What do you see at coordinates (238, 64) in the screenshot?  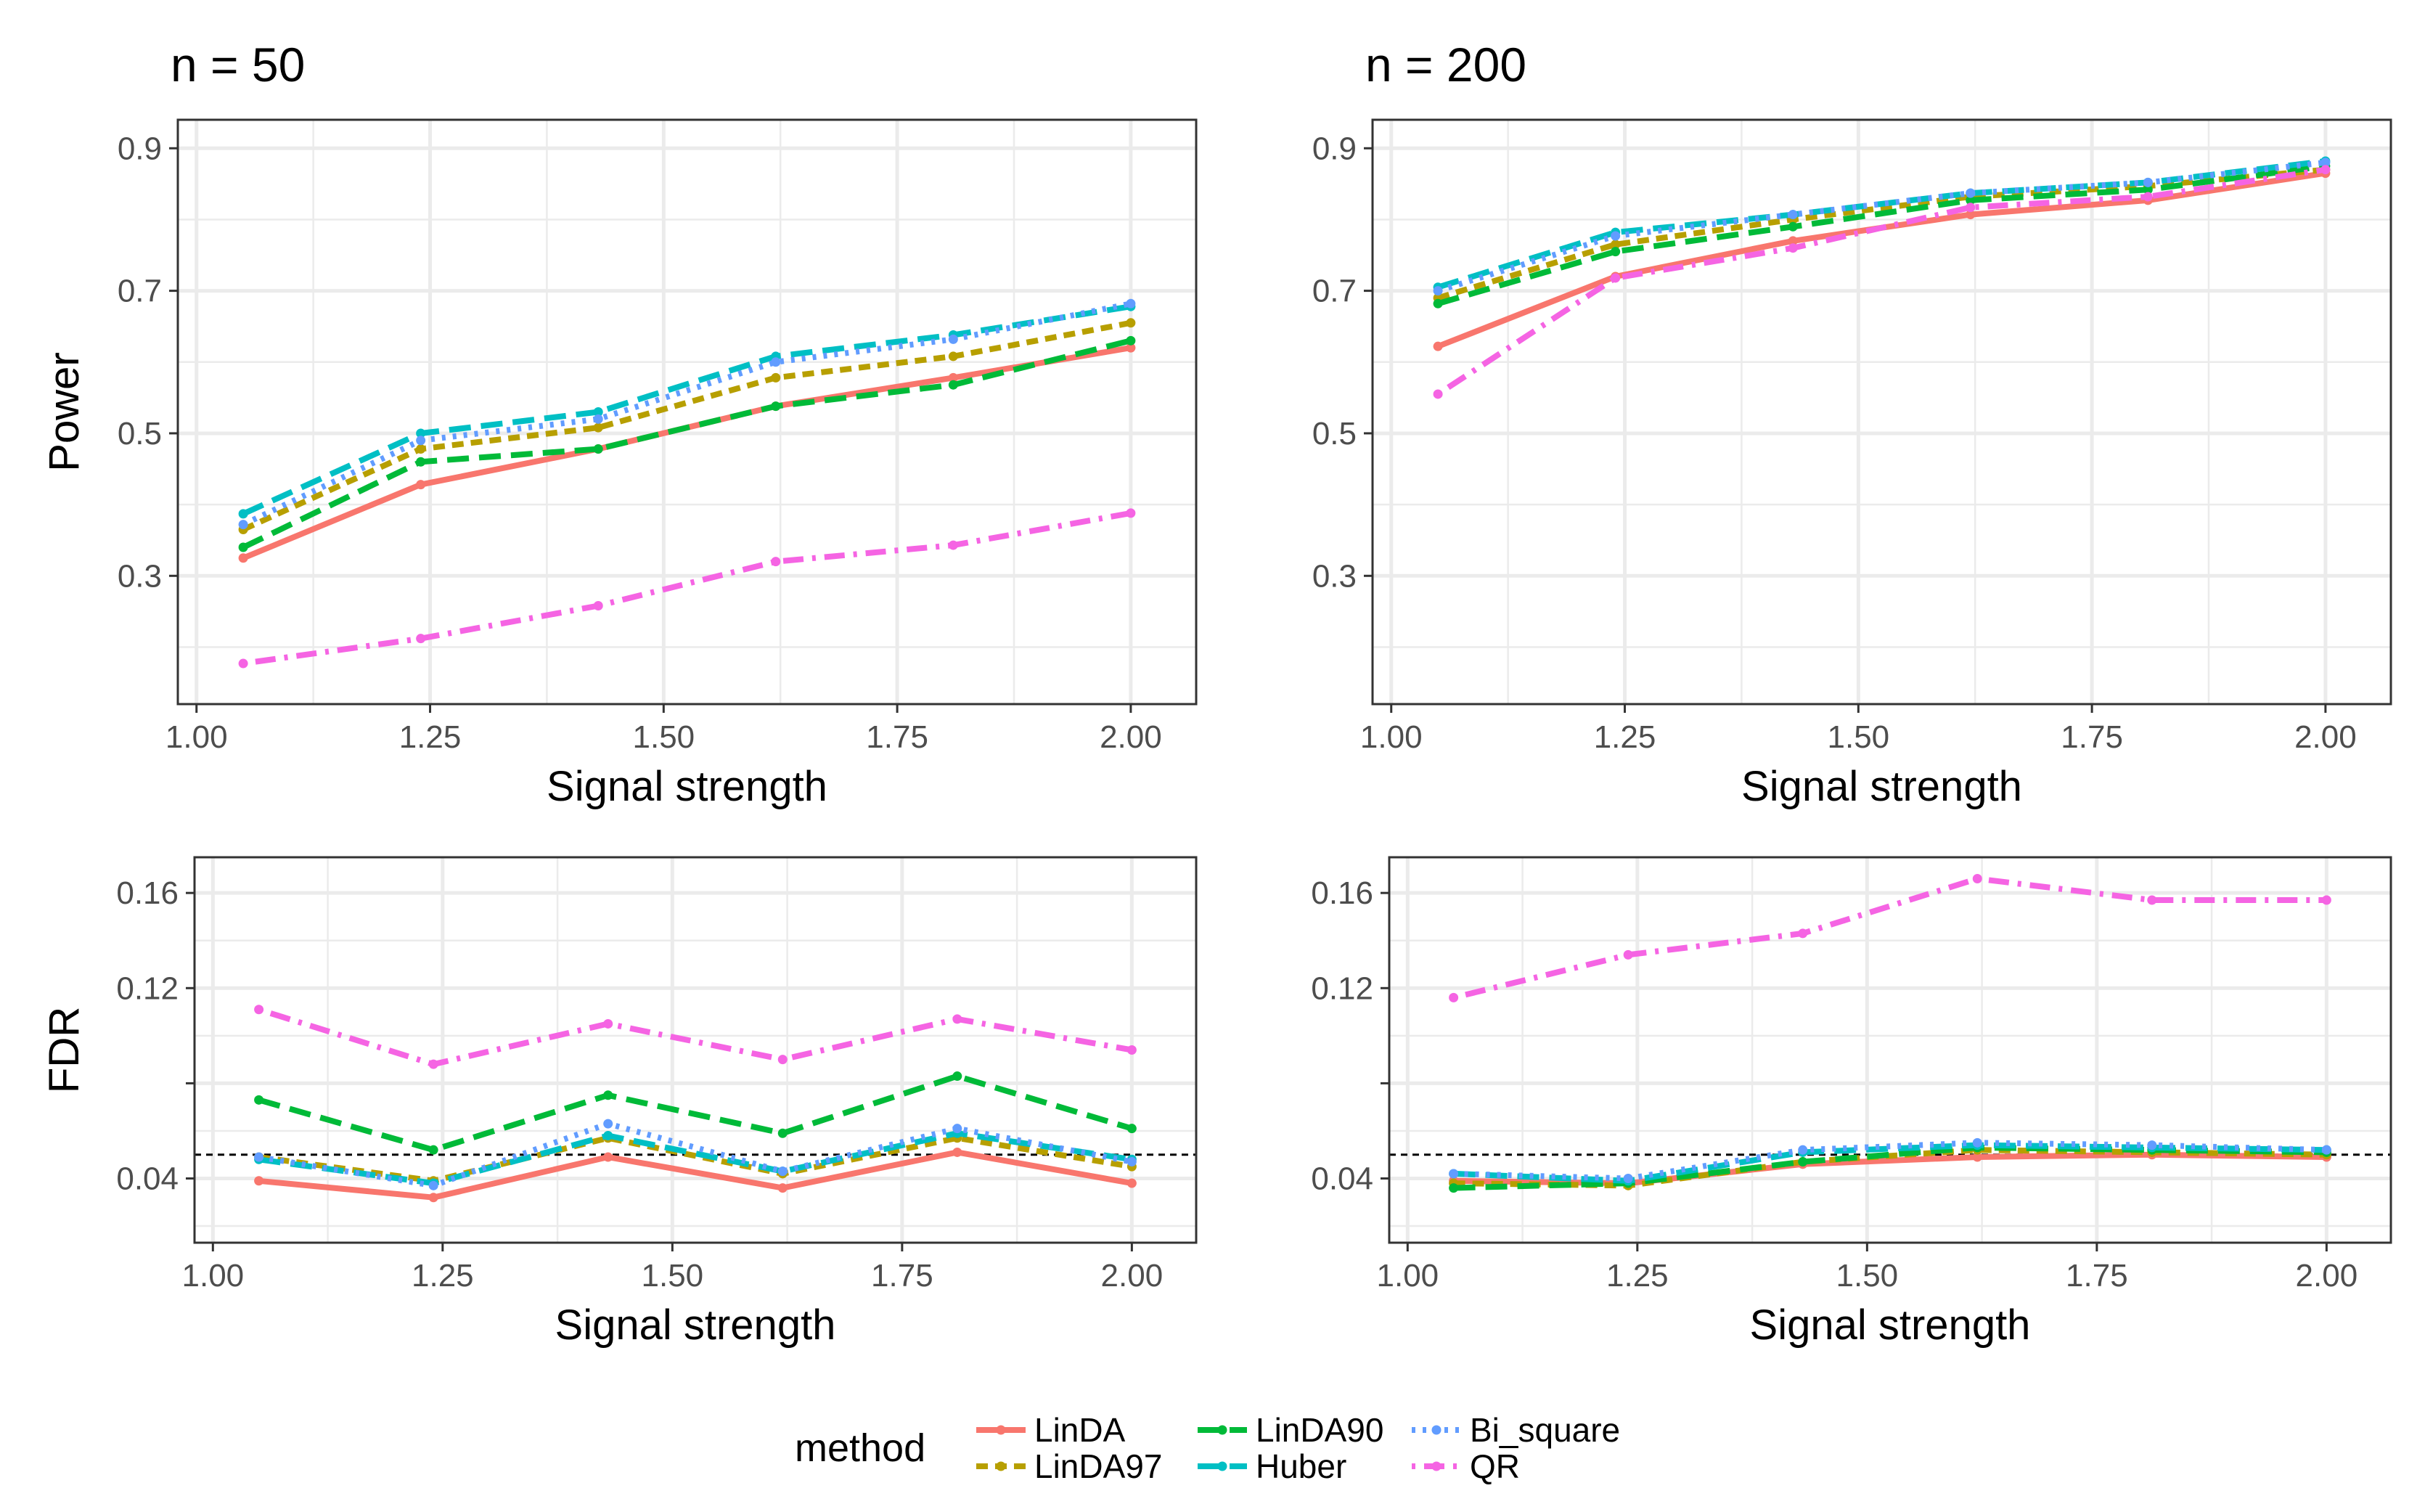 I see `panel-title: n = 50` at bounding box center [238, 64].